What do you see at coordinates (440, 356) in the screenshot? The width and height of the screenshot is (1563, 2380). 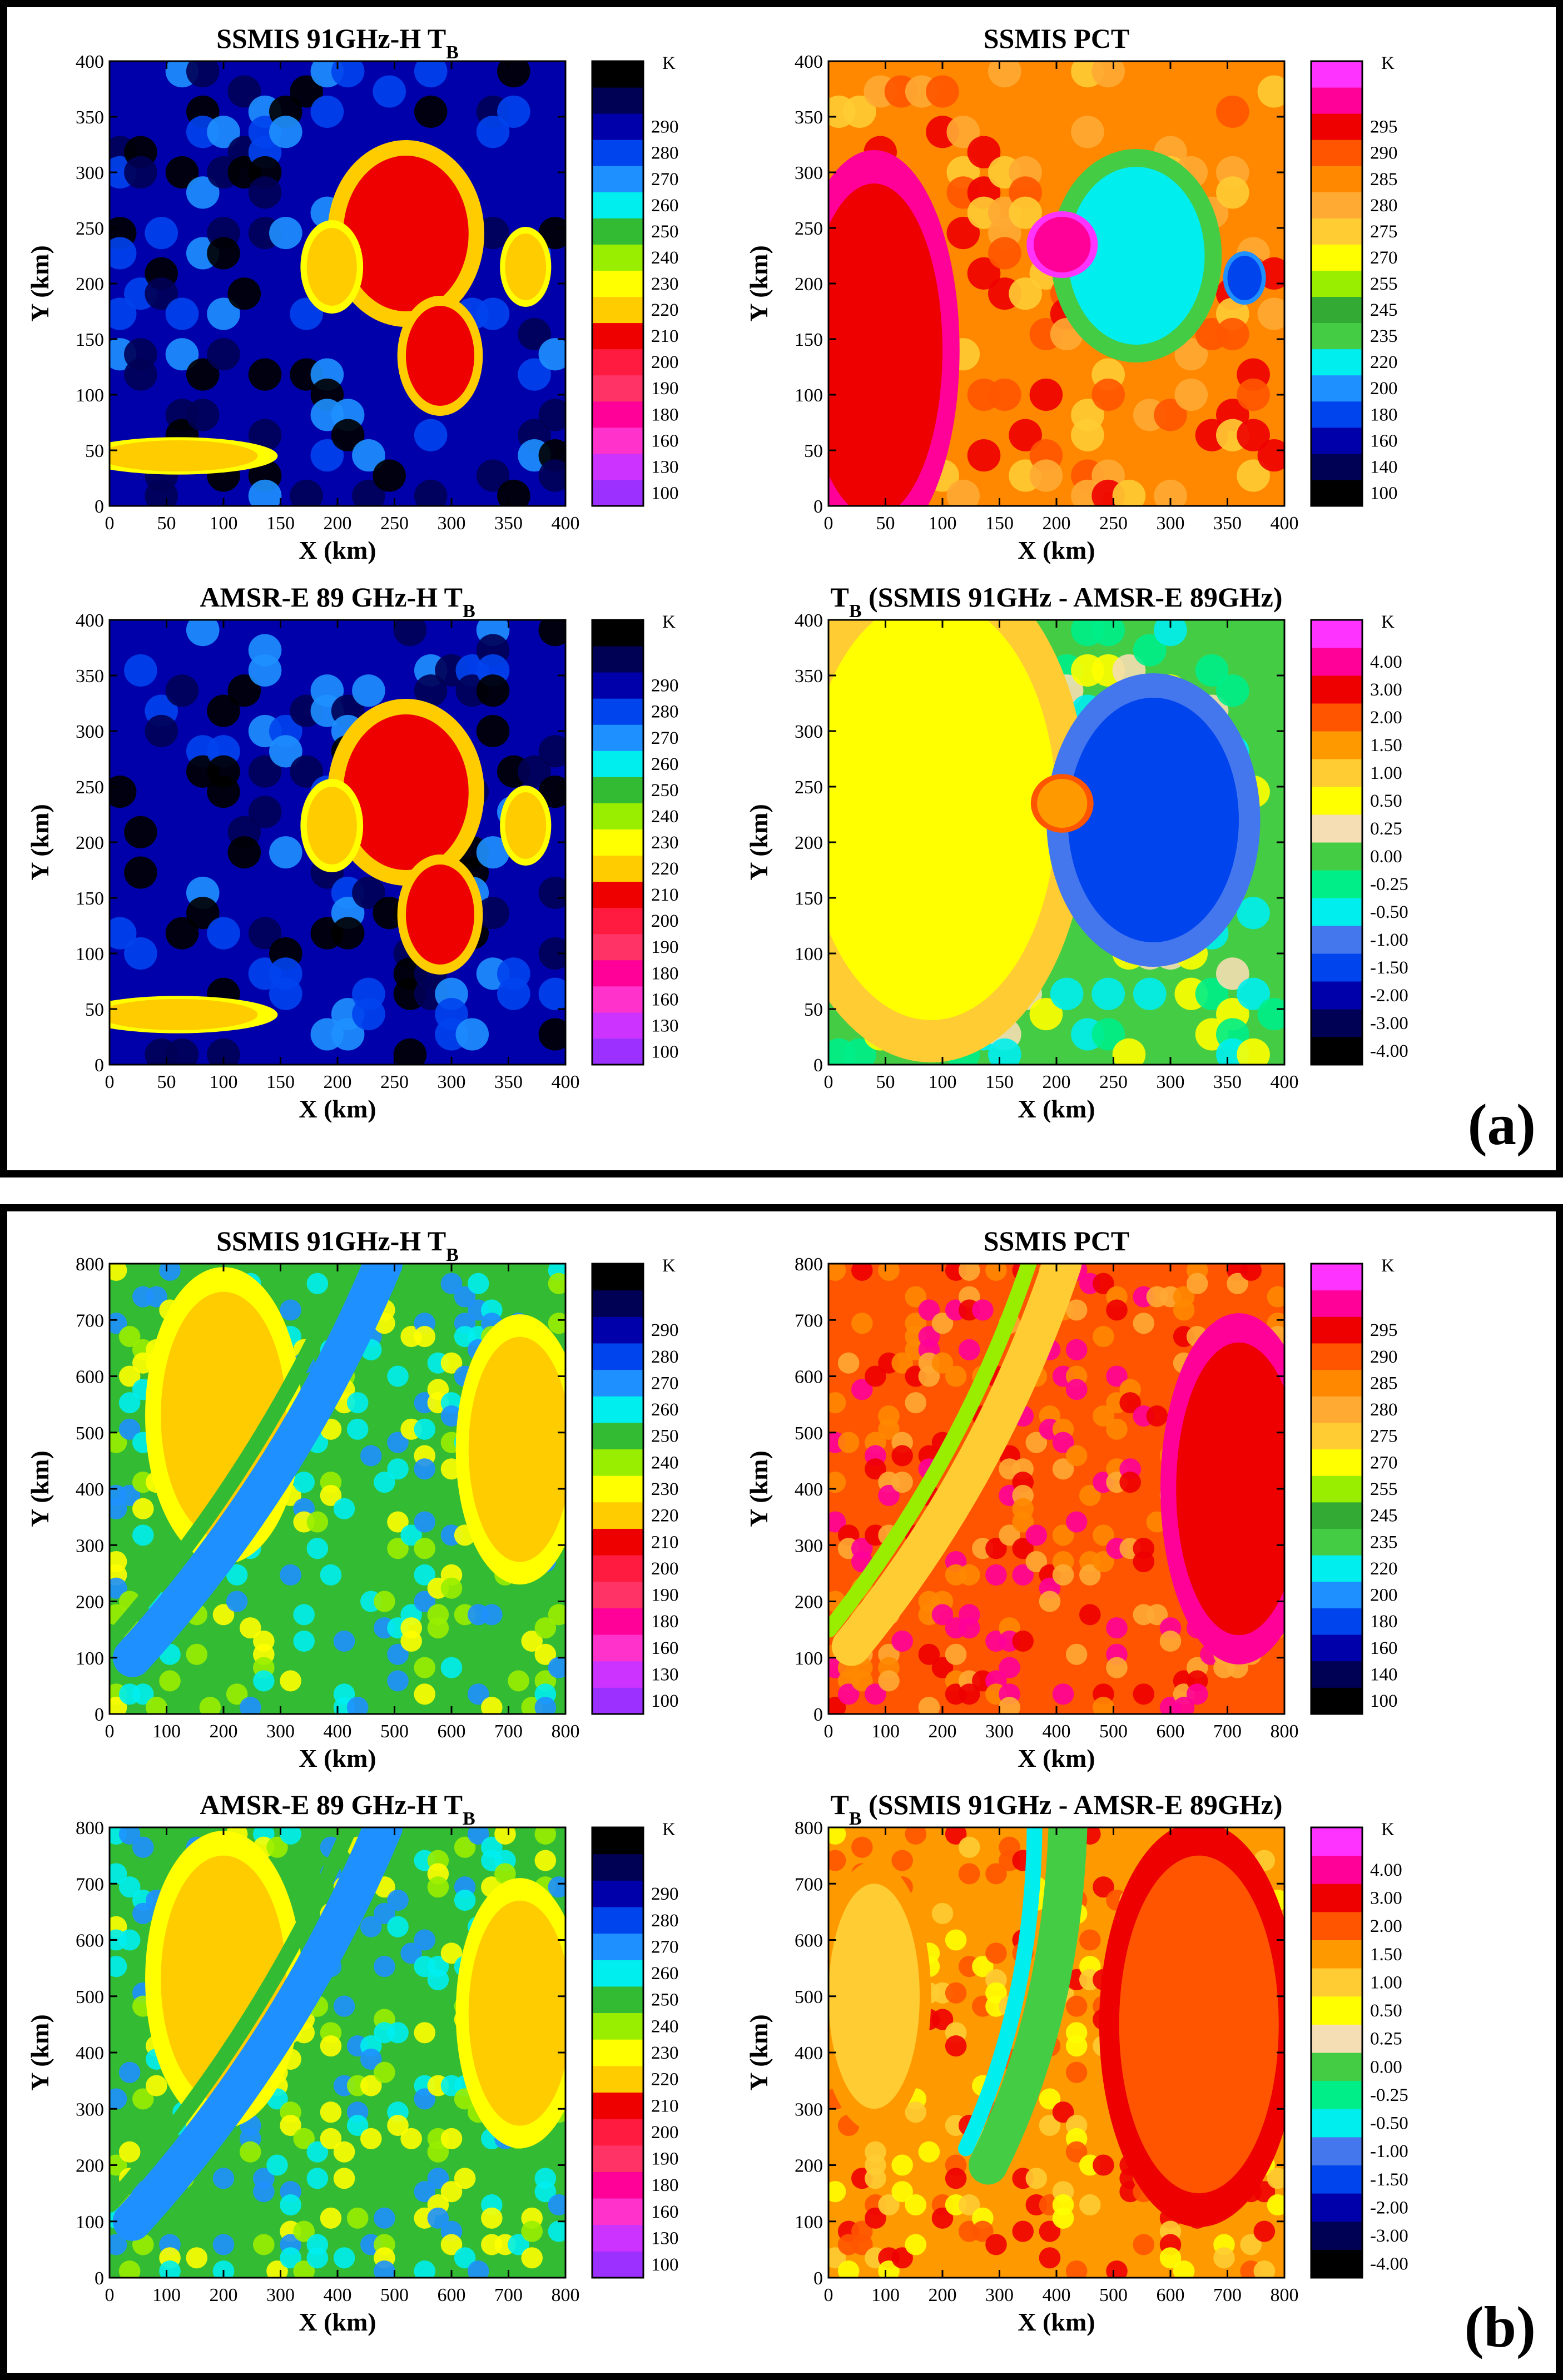 I see `feature-southern-band` at bounding box center [440, 356].